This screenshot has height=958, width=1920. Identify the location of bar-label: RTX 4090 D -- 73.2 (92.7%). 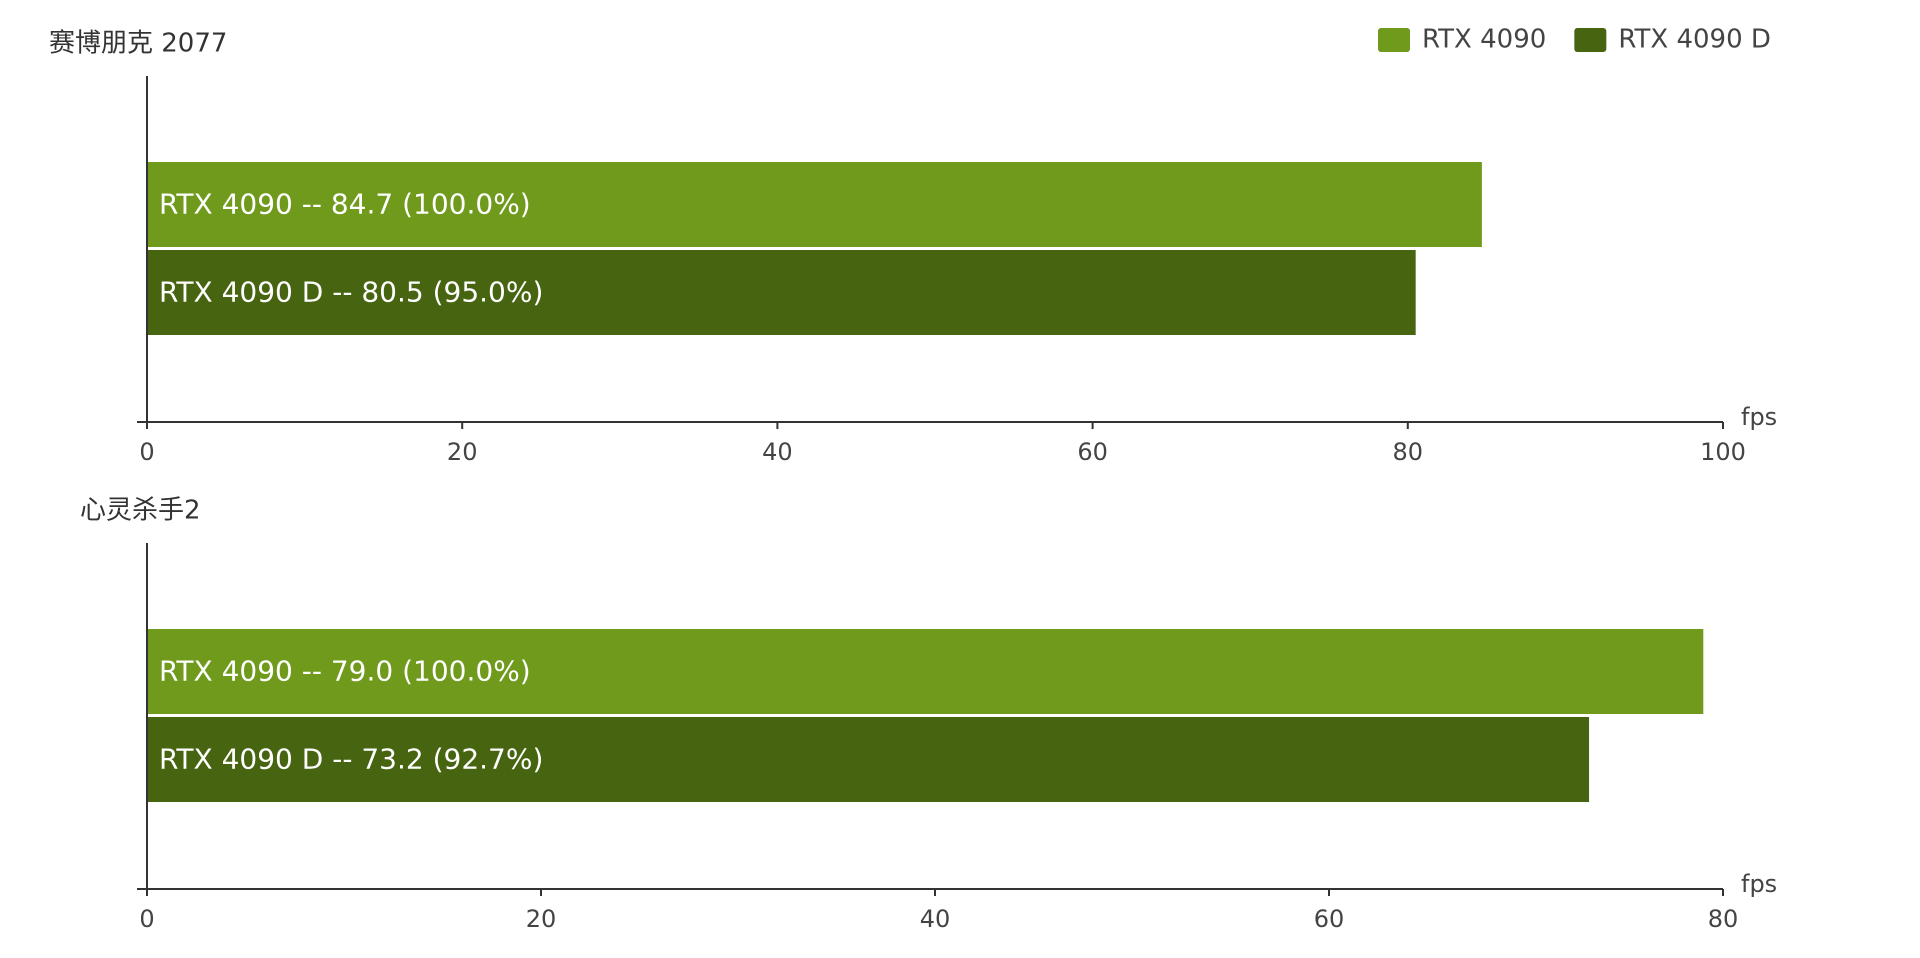
(351, 759).